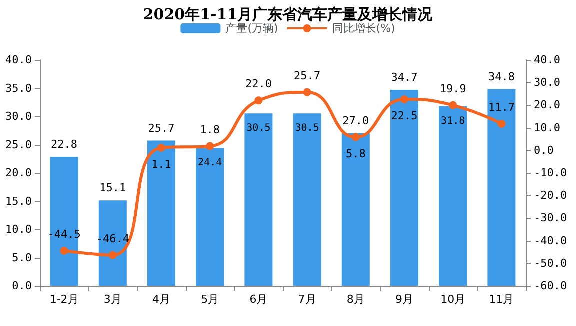  What do you see at coordinates (355, 299) in the screenshot?
I see `x-tick-label: 8月` at bounding box center [355, 299].